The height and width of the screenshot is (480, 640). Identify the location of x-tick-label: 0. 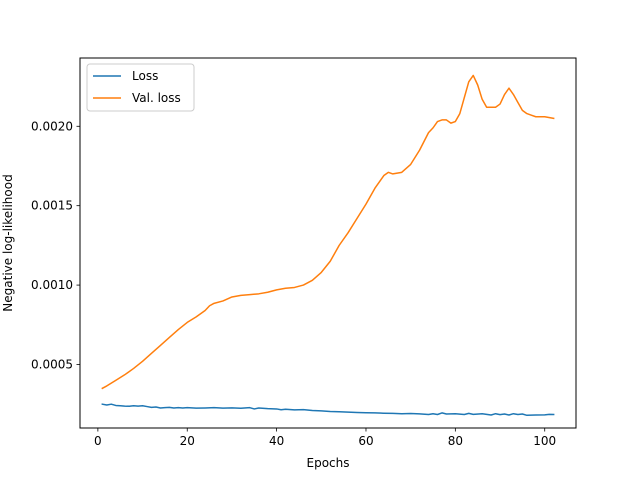
(98, 441).